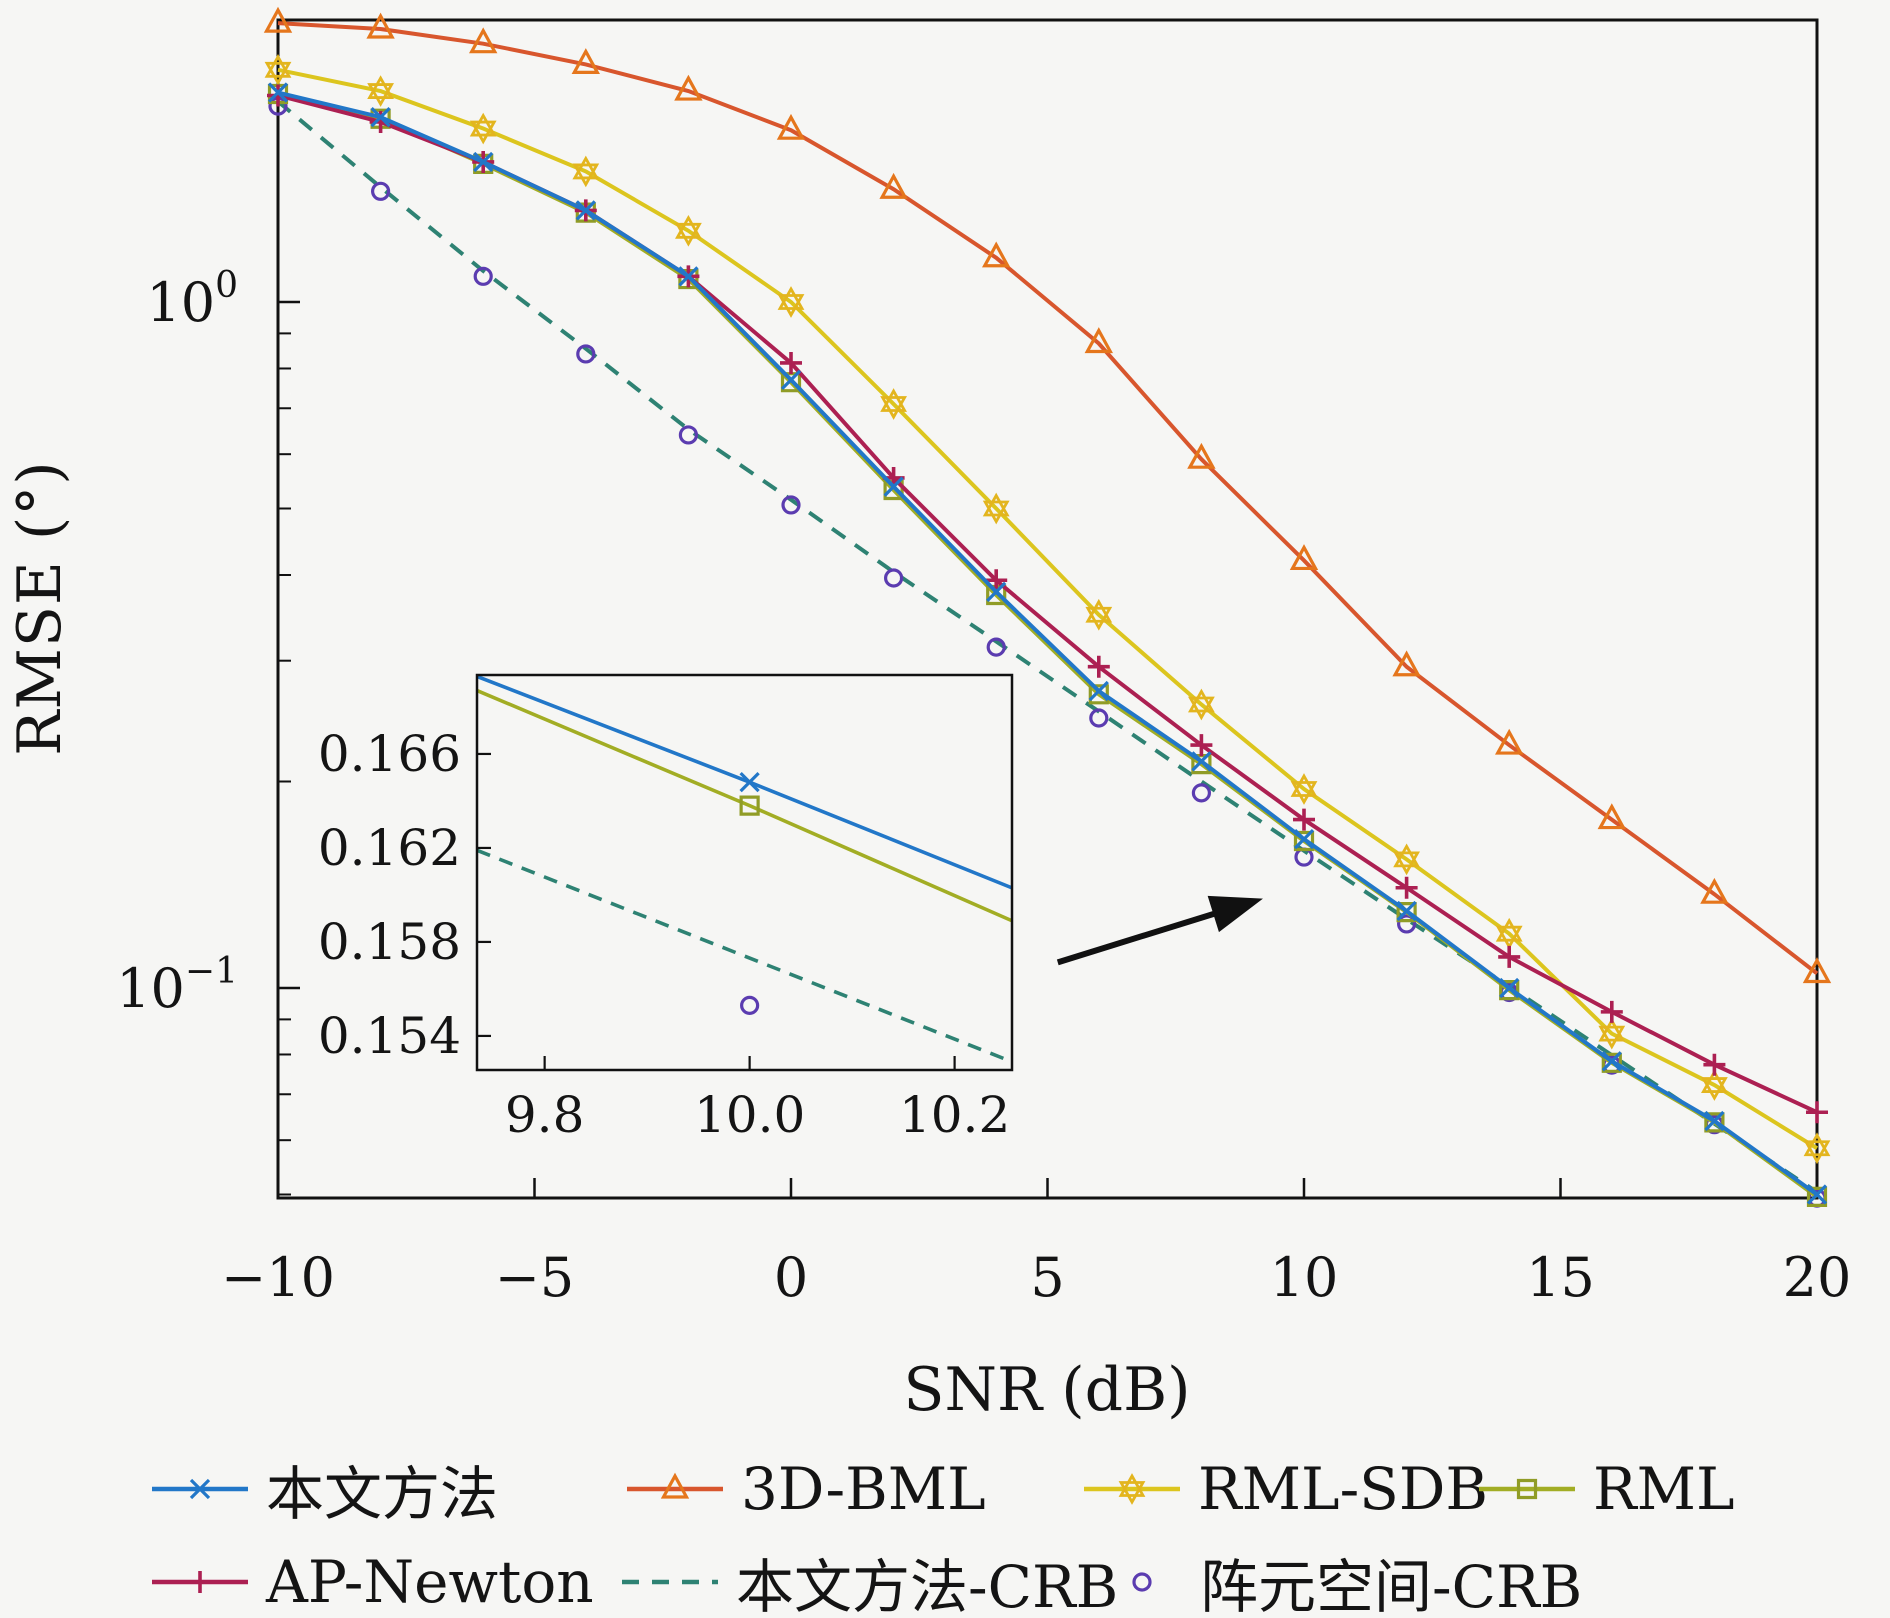 This screenshot has height=1618, width=1890. Describe the element at coordinates (1560, 1277) in the screenshot. I see `x-tick-label: 15` at that location.